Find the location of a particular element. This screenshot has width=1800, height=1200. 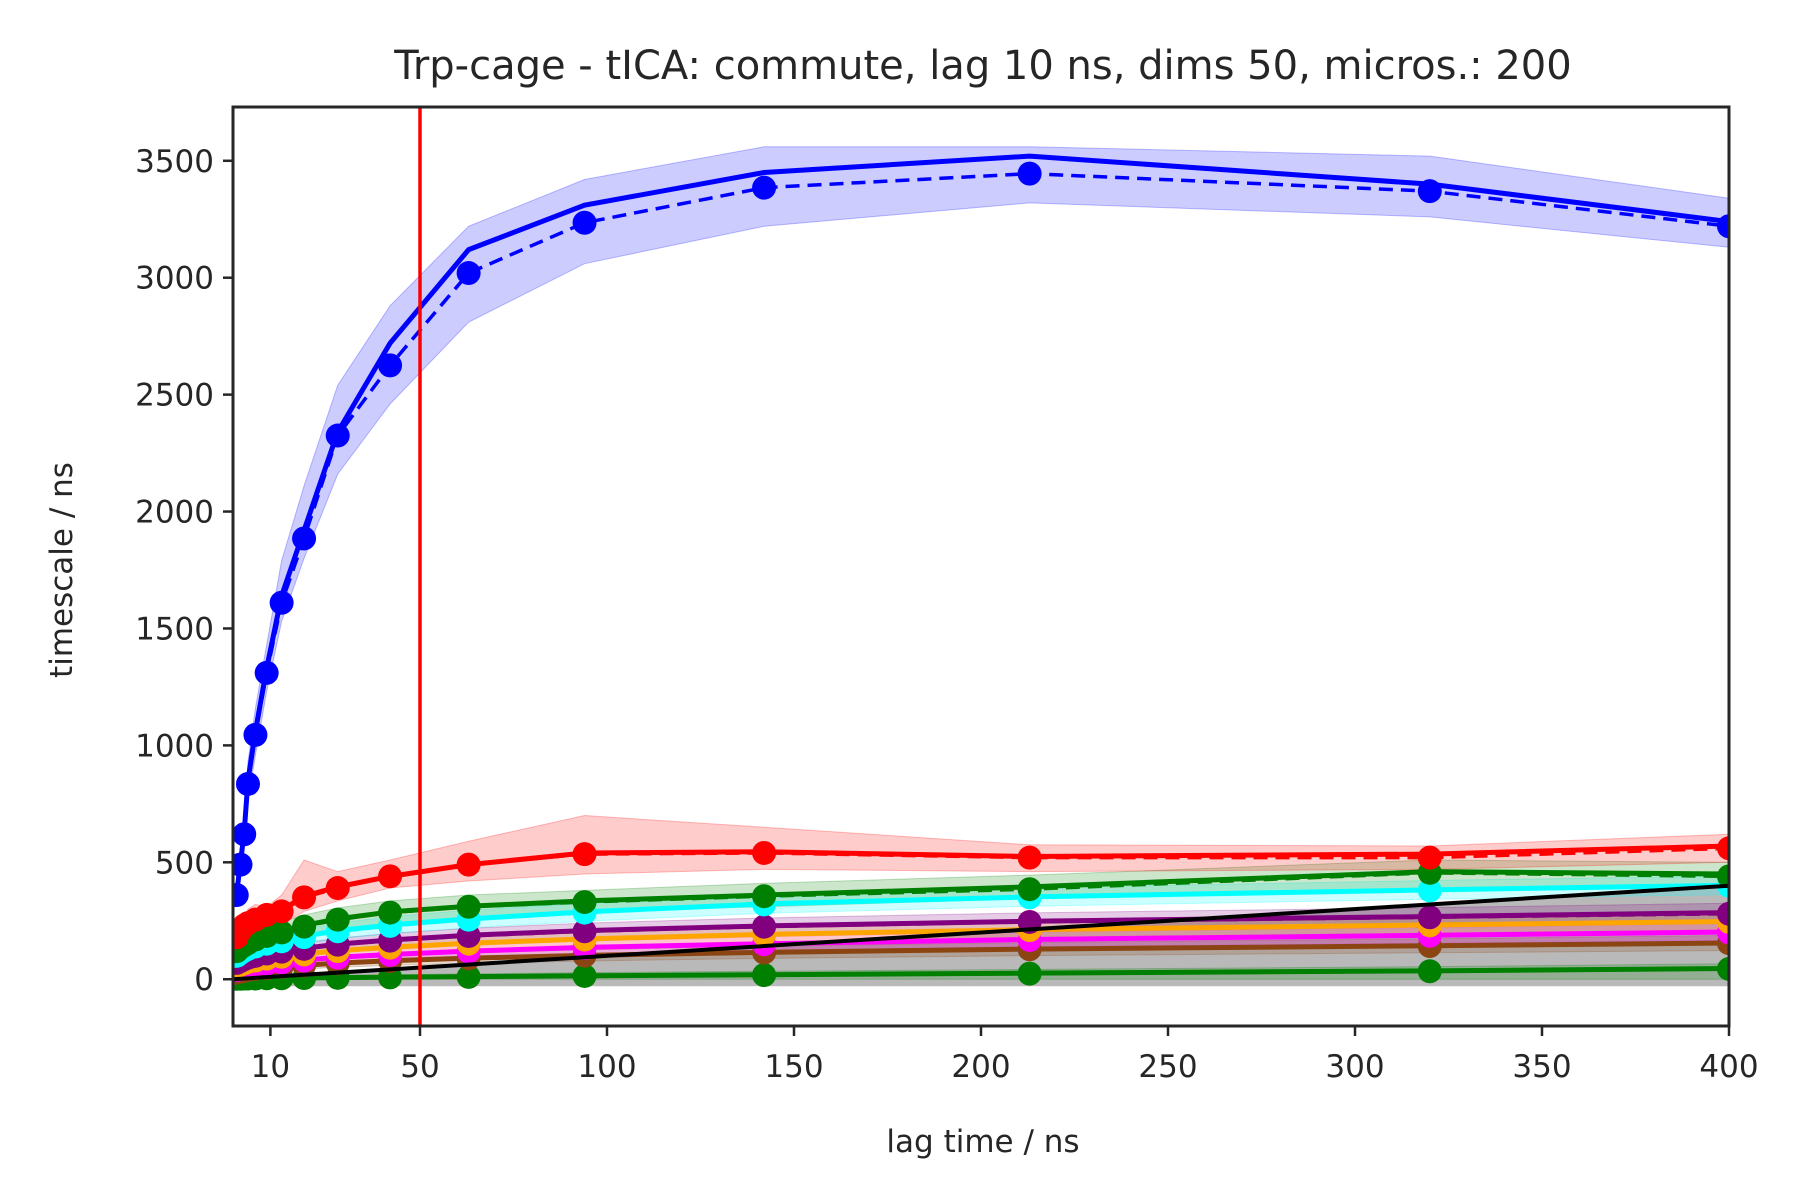

x-tick-label: 100 is located at coordinates (606, 1067).